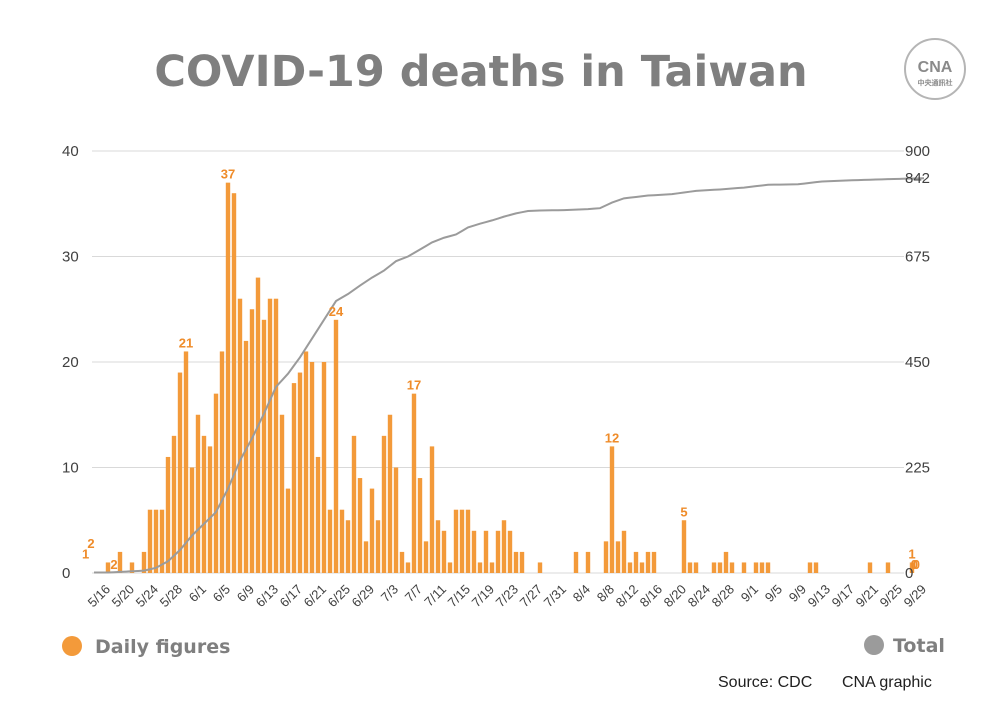  What do you see at coordinates (843, 596) in the screenshot?
I see `x-tick-label: 9/17` at bounding box center [843, 596].